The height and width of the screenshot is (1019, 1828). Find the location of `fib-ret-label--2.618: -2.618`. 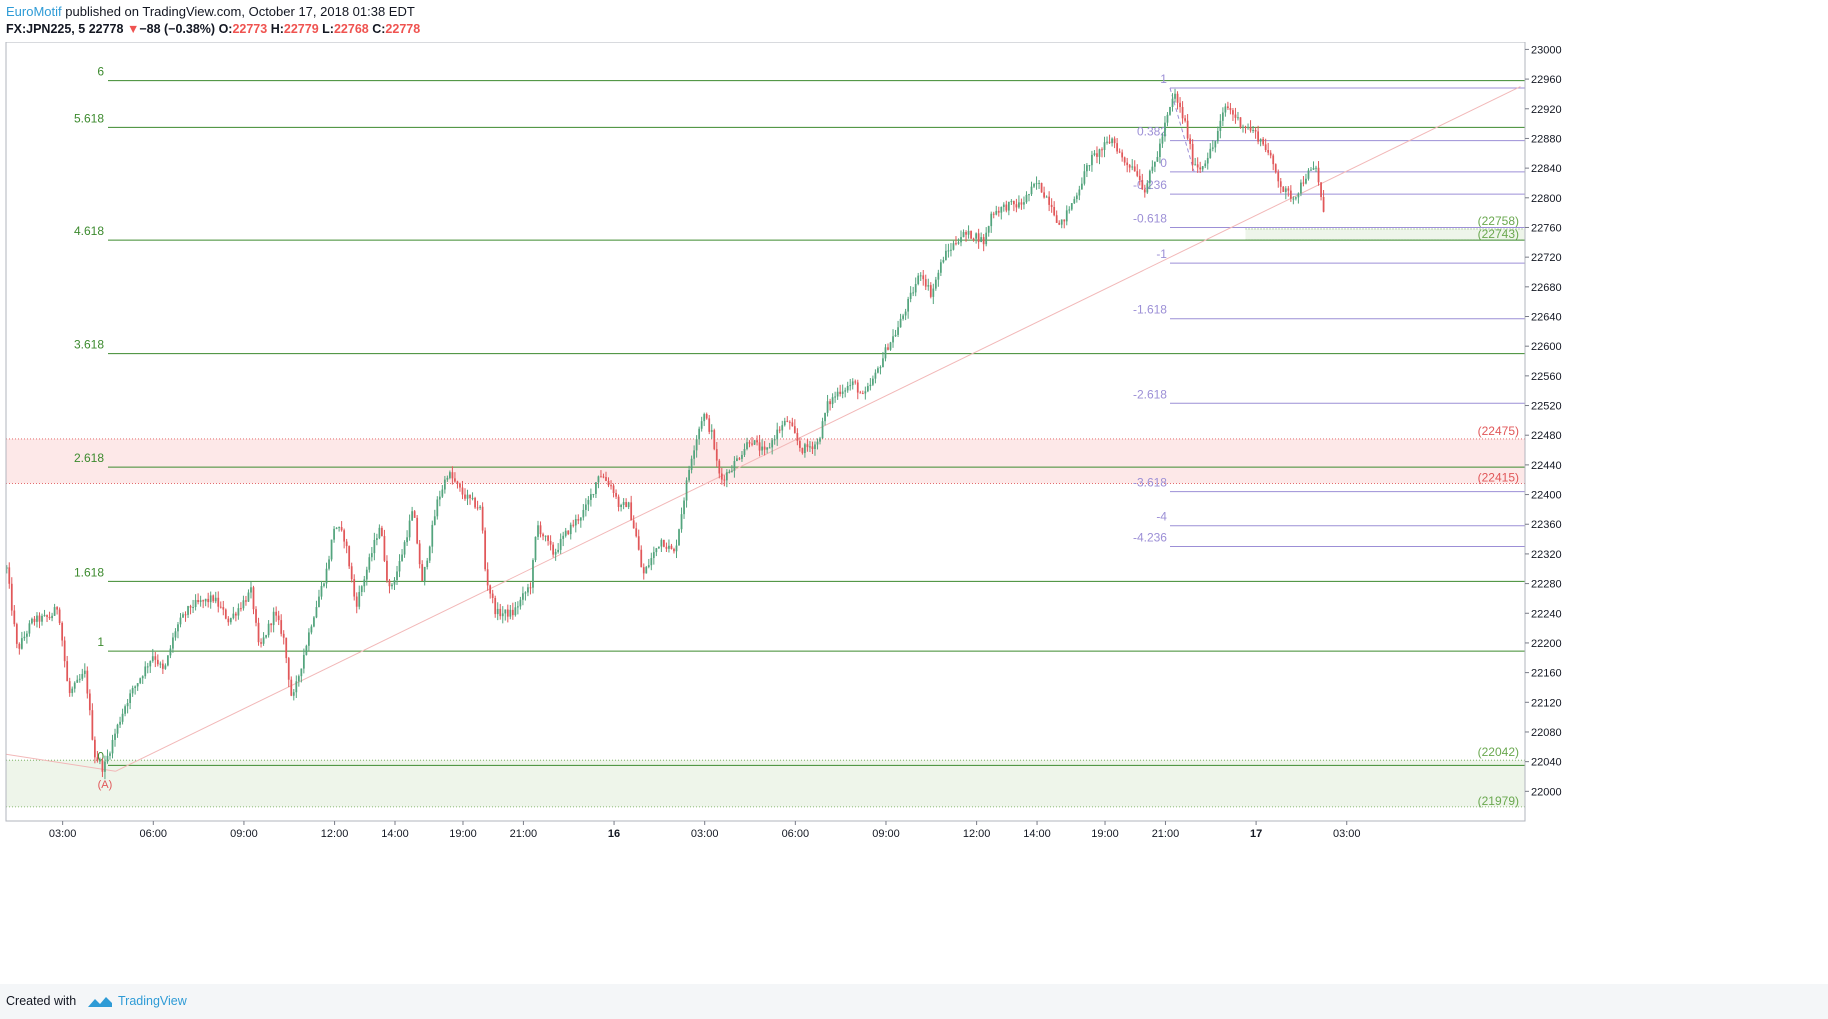

fib-ret-label--2.618: -2.618 is located at coordinates (1150, 394).